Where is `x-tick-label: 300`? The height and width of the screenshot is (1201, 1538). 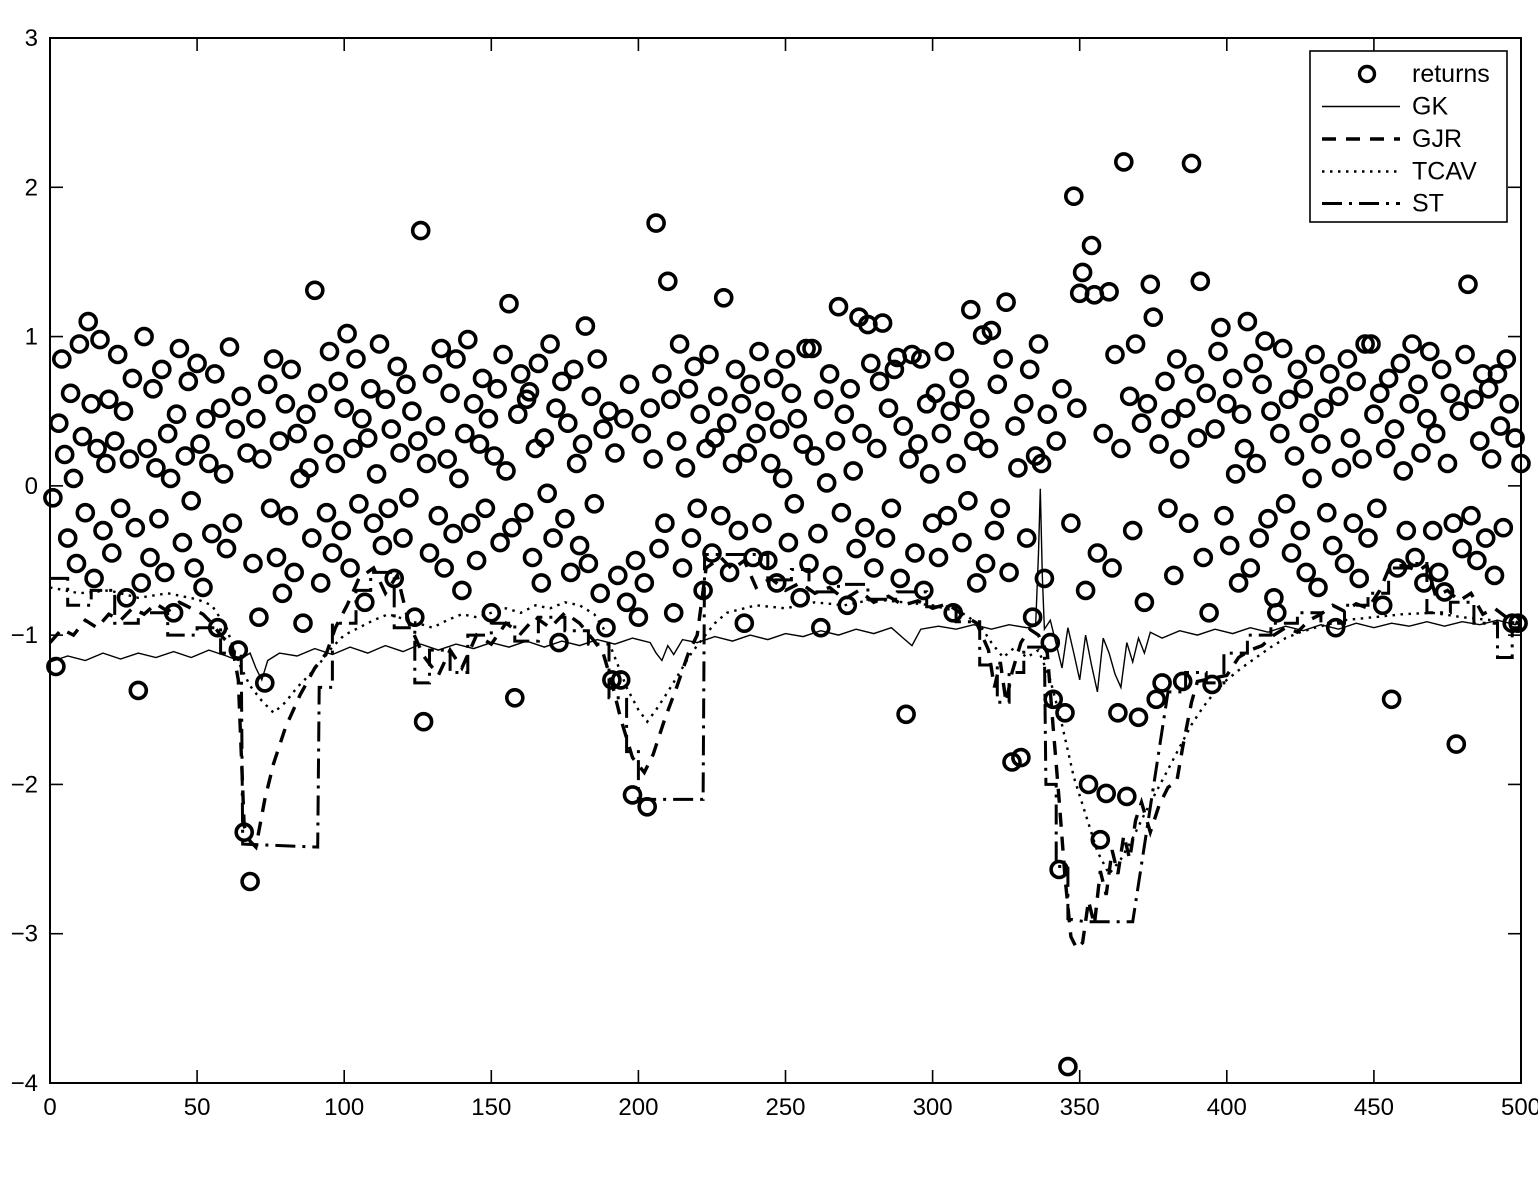
x-tick-label: 300 is located at coordinates (933, 1107).